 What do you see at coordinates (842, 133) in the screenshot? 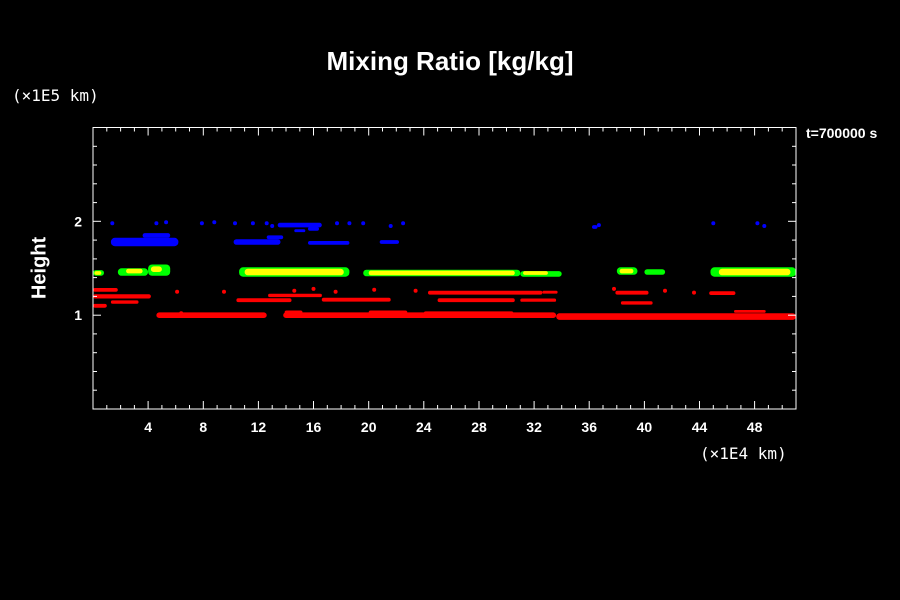
I see `time-label: t=700000 s` at bounding box center [842, 133].